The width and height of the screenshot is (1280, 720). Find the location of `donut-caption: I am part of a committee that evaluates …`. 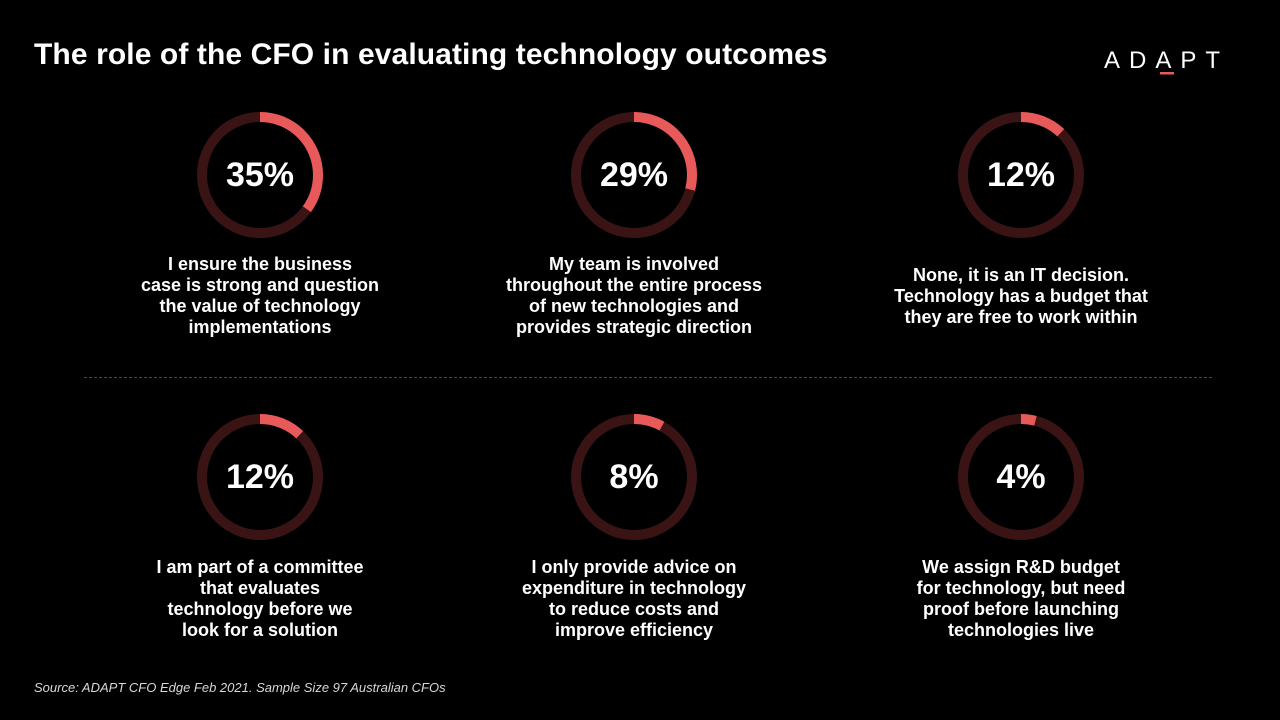

donut-caption: I am part of a committee that evaluates … is located at coordinates (260, 598).